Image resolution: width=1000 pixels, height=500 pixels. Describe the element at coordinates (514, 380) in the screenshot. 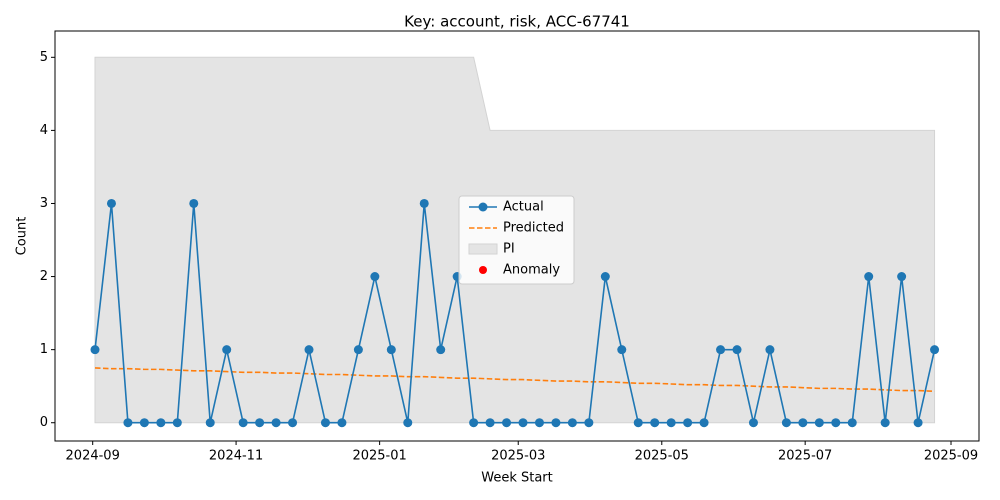

I see `predicted-line` at that location.